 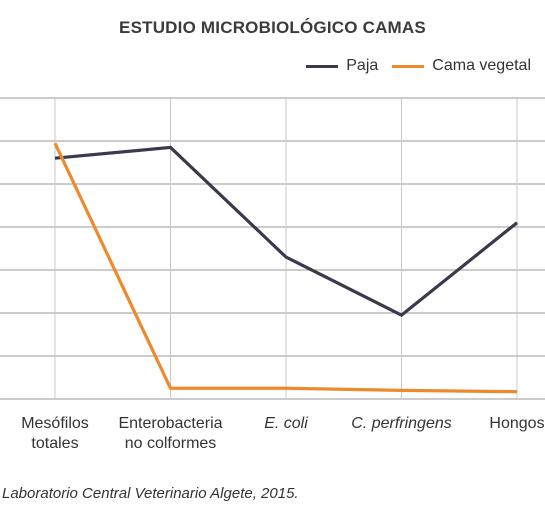 What do you see at coordinates (408, 66) in the screenshot?
I see `legend-swatch-cama-vegetal` at bounding box center [408, 66].